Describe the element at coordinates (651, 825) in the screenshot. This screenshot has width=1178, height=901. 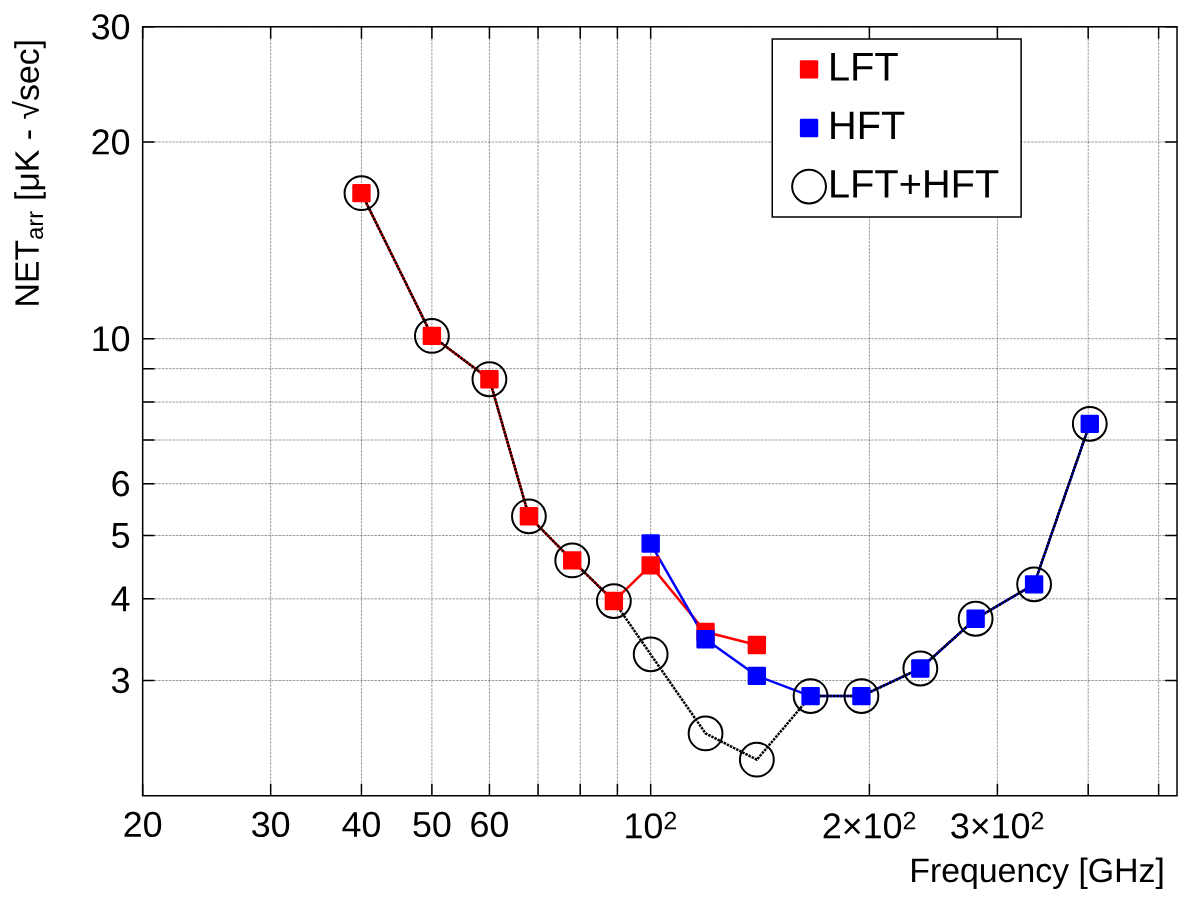
I see `x-tick-label: 10$^{2}$` at that location.